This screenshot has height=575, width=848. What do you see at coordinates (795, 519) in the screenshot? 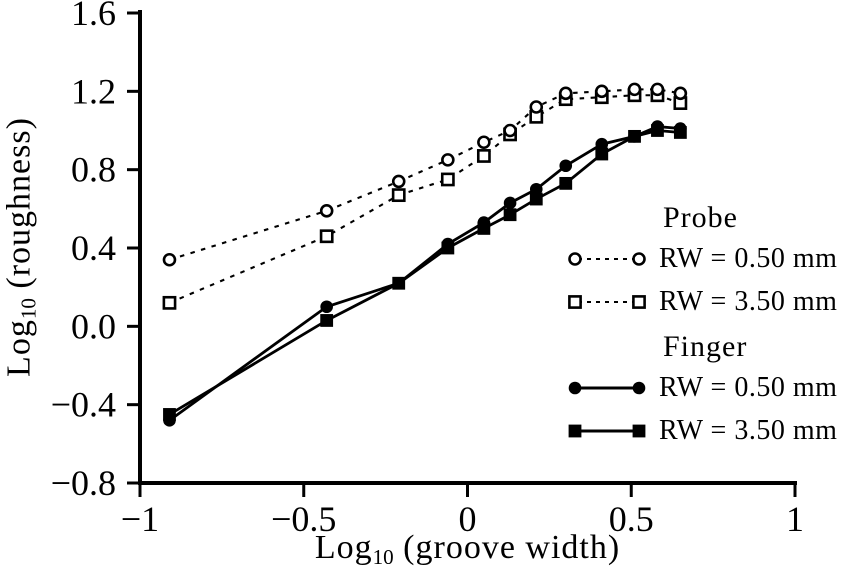
I see `x-tick-label: 1` at bounding box center [795, 519].